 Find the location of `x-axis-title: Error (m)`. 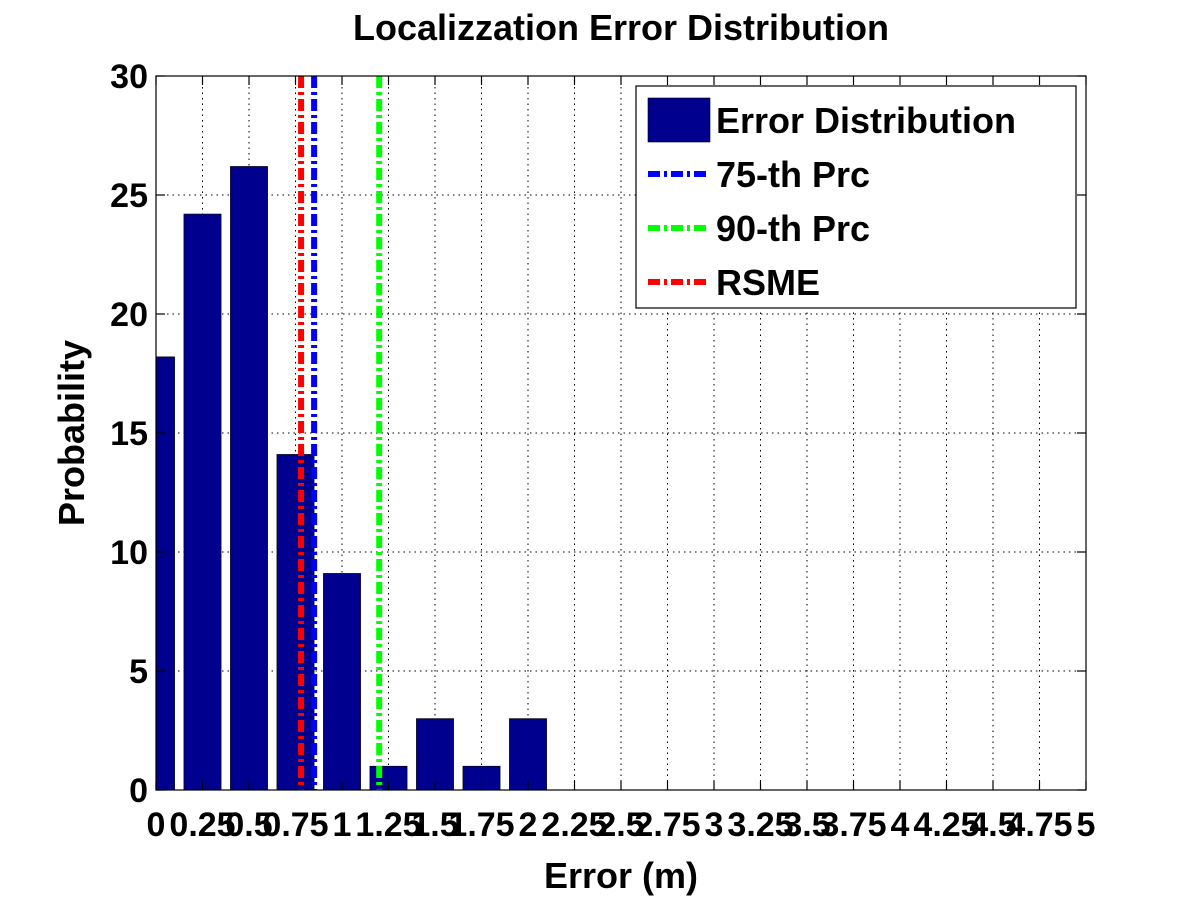

x-axis-title: Error (m) is located at coordinates (621, 875).